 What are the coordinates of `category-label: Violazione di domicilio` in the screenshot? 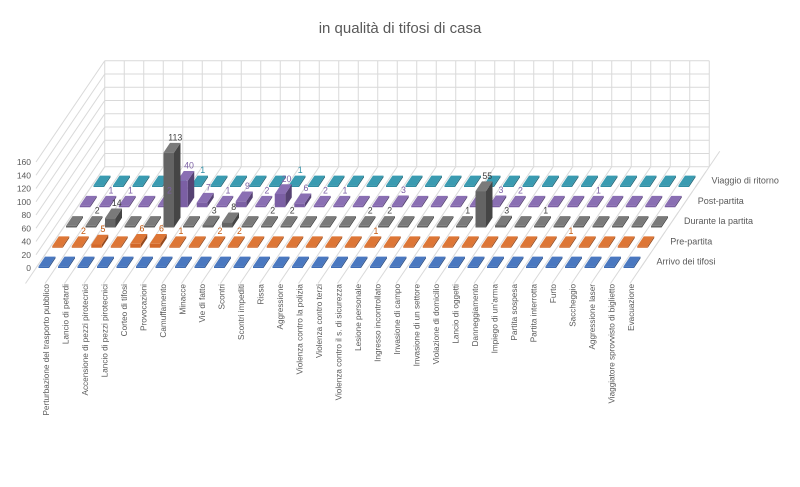 It's located at (436, 324).